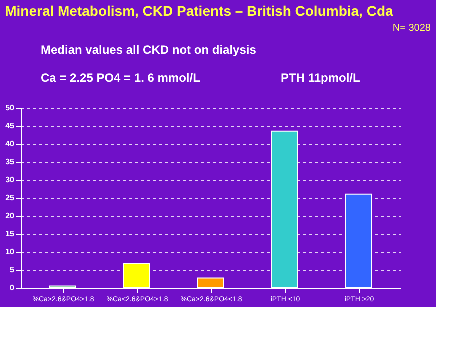  What do you see at coordinates (11, 216) in the screenshot?
I see `y-tick-label: 20` at bounding box center [11, 216].